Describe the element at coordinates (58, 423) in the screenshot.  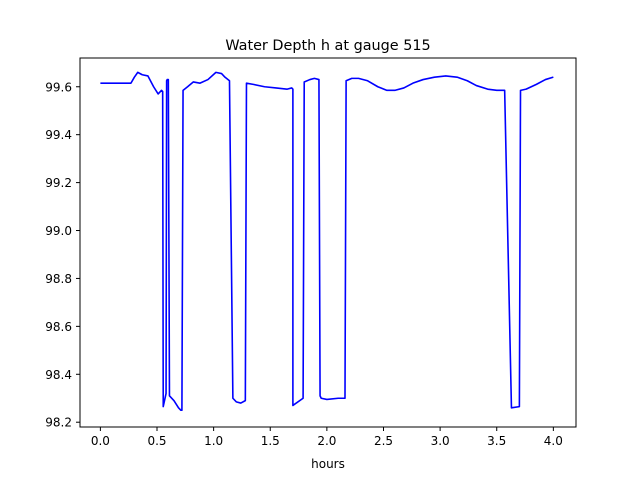
I see `y-tick-label: 98.2` at that location.